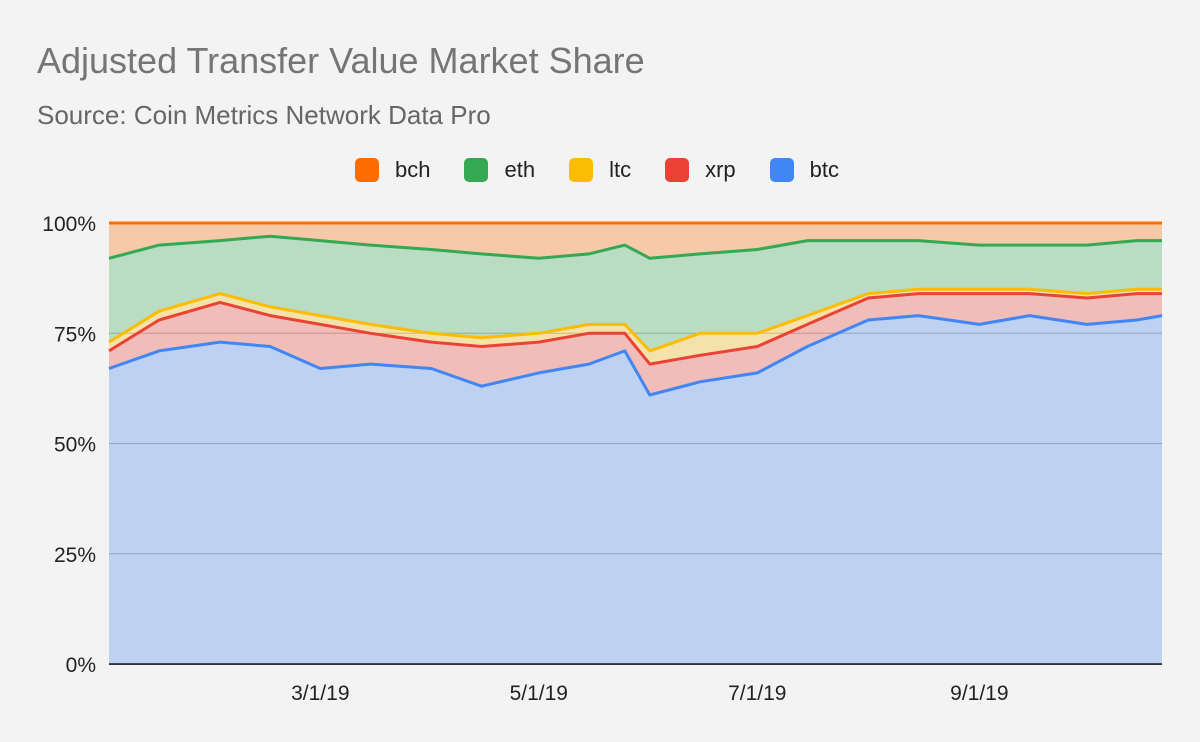 This screenshot has height=742, width=1200. I want to click on area-xrp, so click(635, 344).